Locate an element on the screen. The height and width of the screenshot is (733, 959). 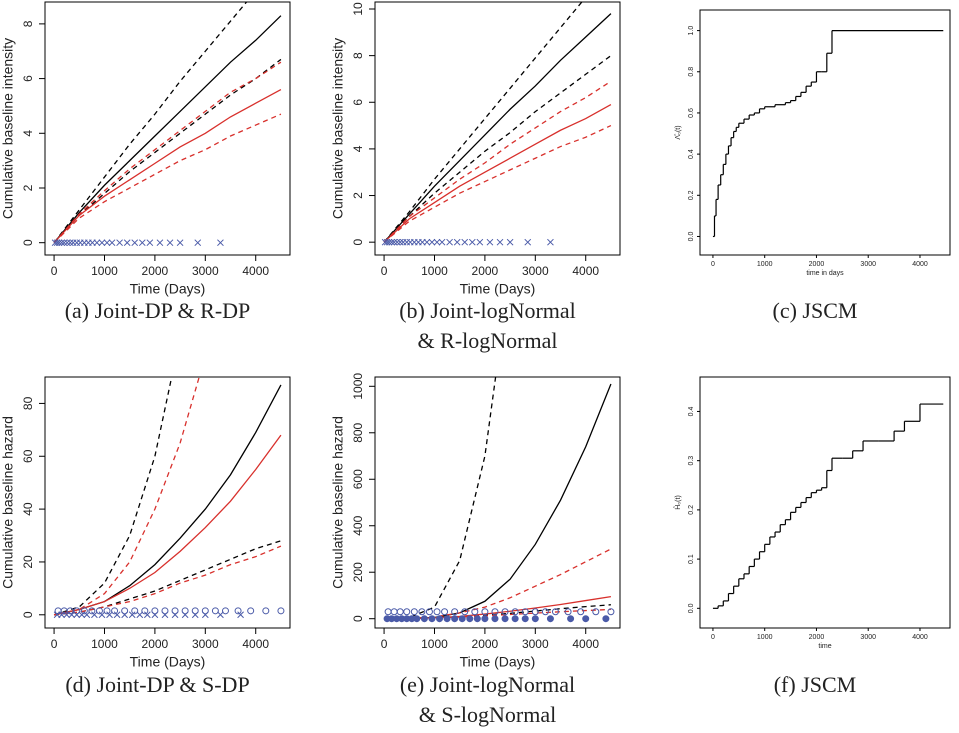
y-tick-label: 4 is located at coordinates (28, 133).